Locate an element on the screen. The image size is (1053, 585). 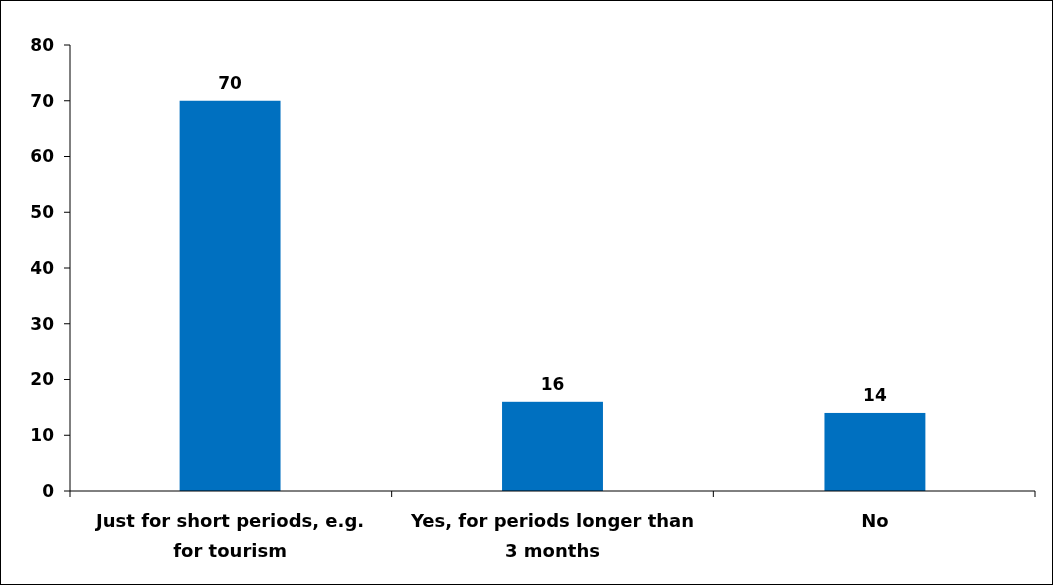
data-label: 70 is located at coordinates (230, 82).